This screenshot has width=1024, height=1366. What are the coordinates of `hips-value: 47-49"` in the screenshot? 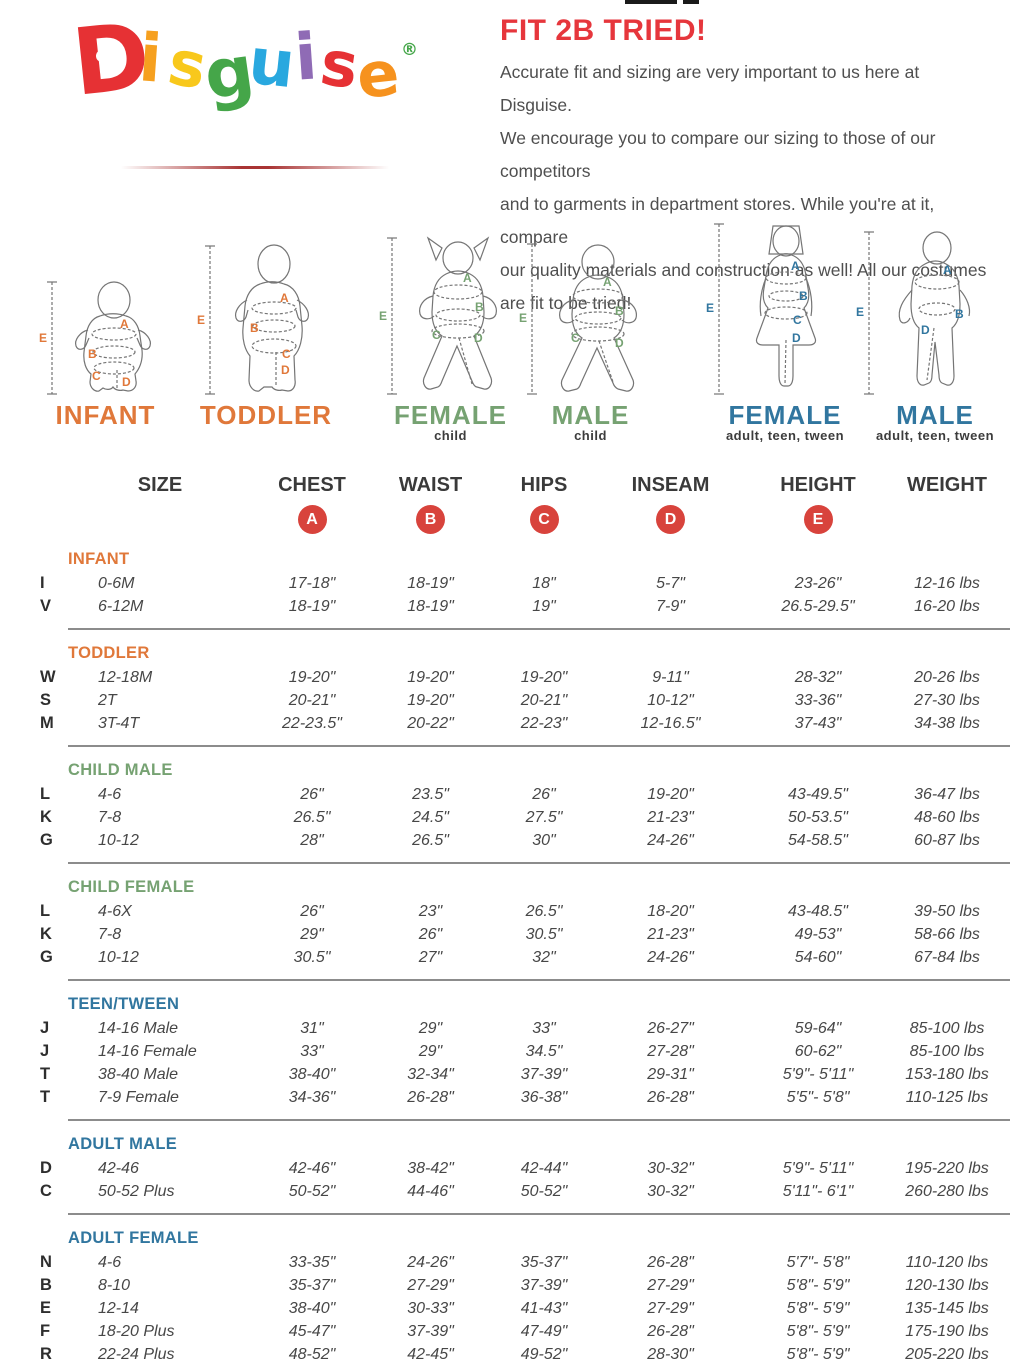 It's located at (544, 1331).